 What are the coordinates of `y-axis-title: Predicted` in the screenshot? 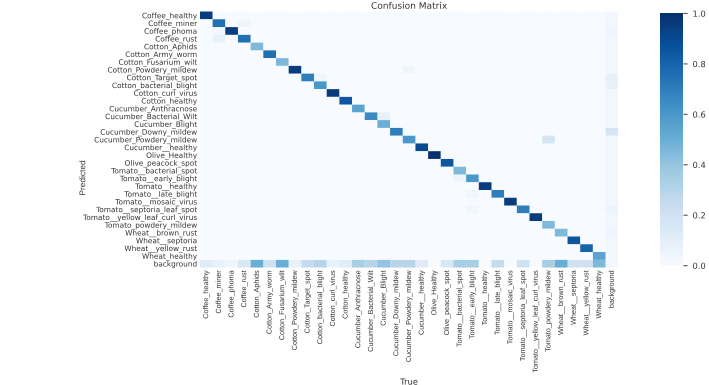 It's located at (82, 177).